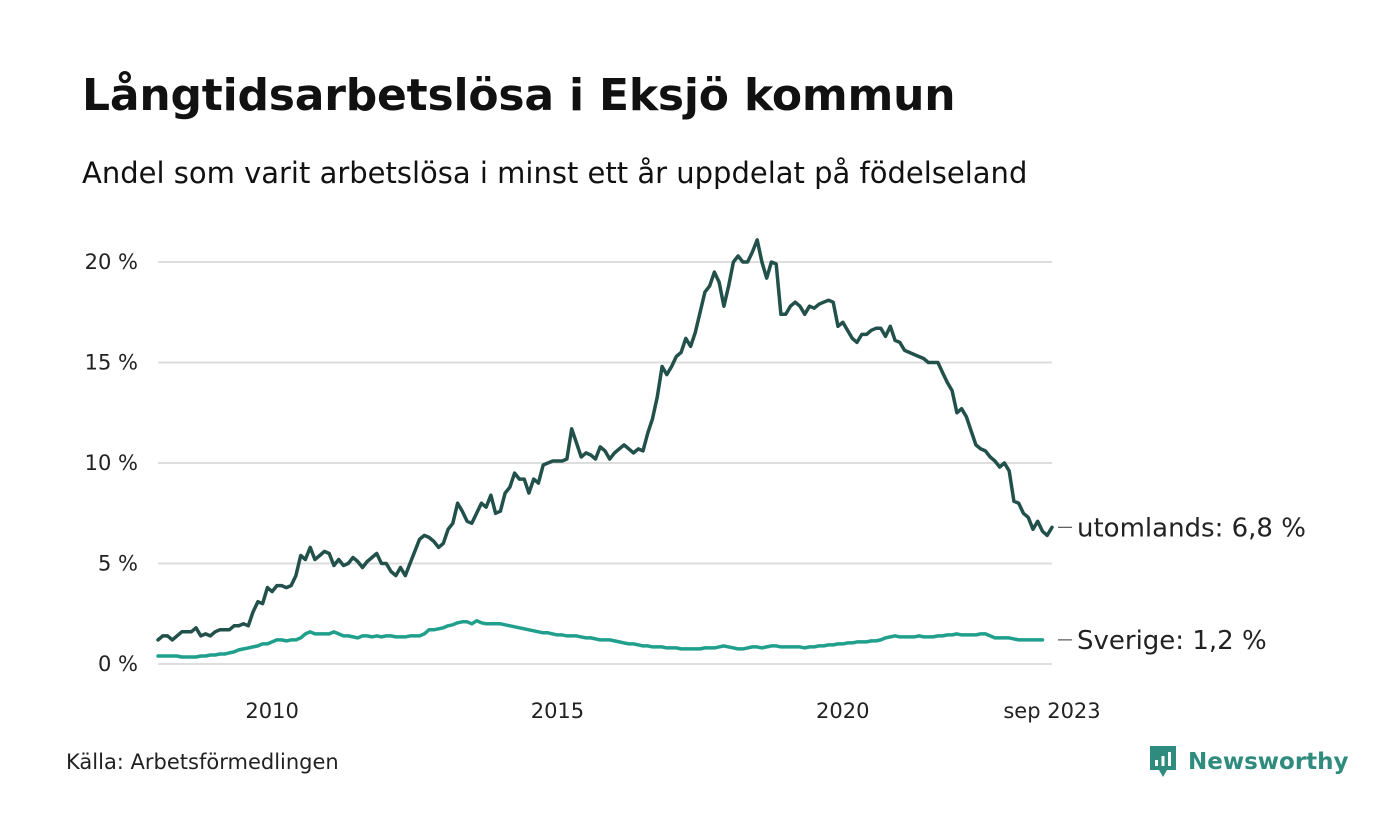 The height and width of the screenshot is (840, 1400). I want to click on brand-logo: Newsworthy, so click(1248, 762).